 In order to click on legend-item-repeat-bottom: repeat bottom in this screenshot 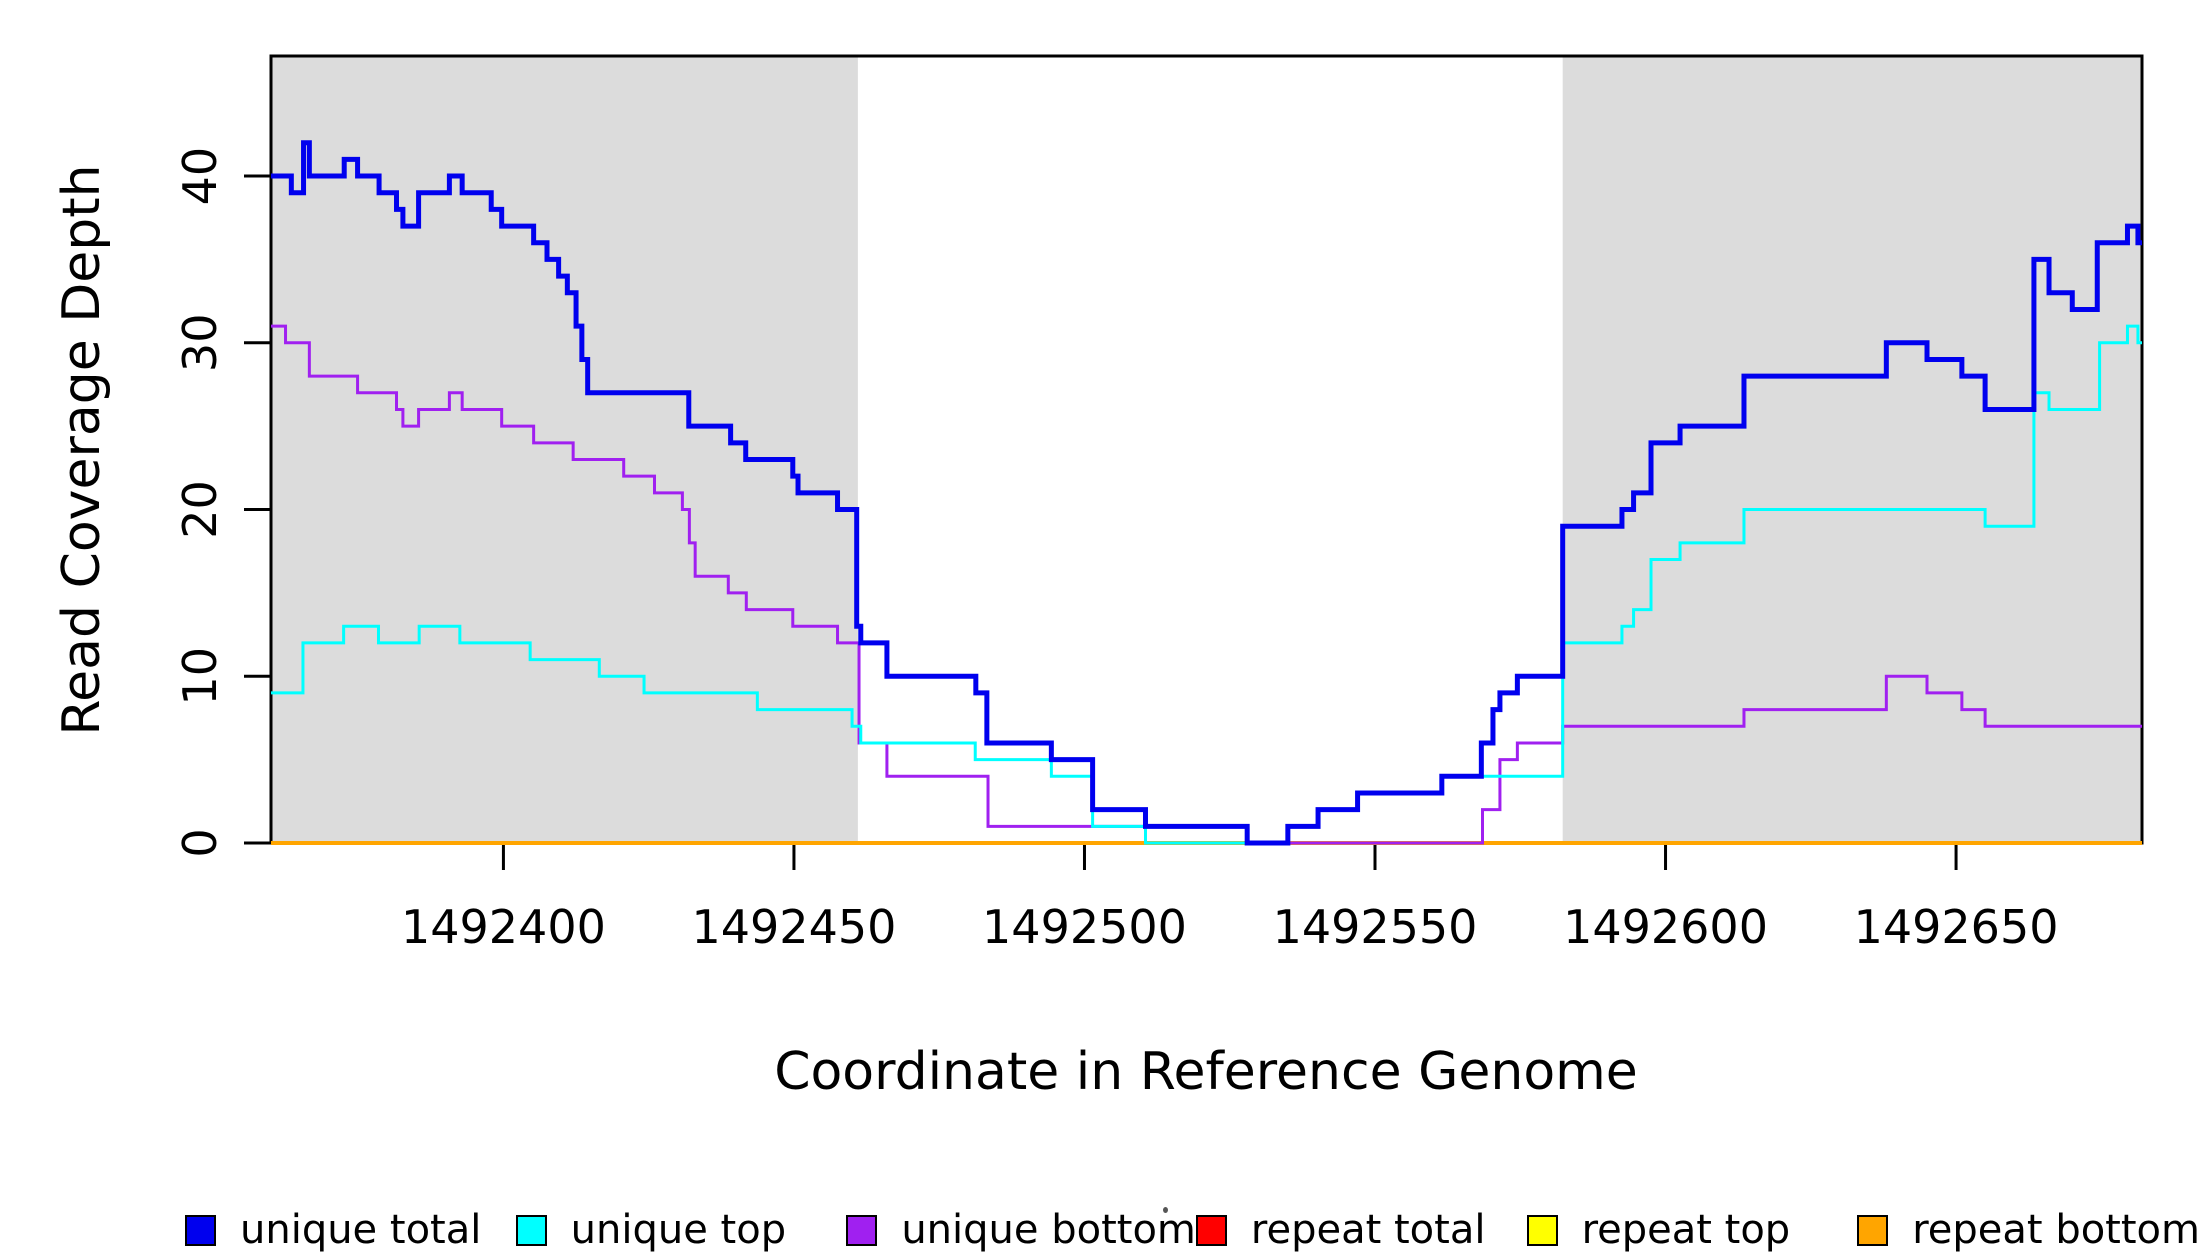, I will do `click(2028, 1230)`.